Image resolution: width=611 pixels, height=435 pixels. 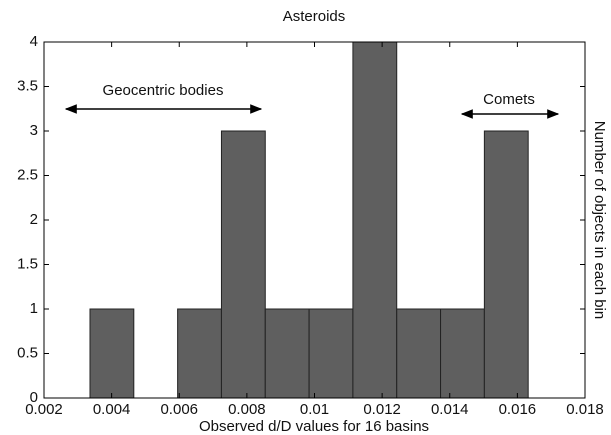 I want to click on y-tick-label: 3, so click(x=34, y=130).